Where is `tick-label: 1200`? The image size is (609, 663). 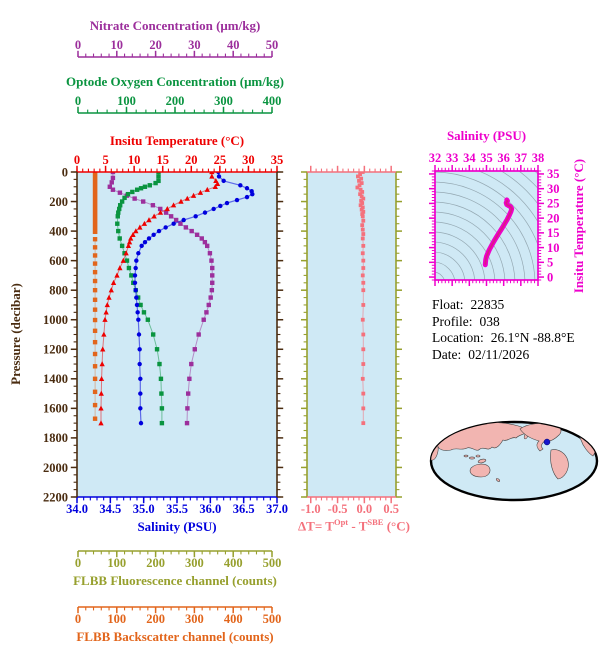 tick-label: 1200 is located at coordinates (55, 350).